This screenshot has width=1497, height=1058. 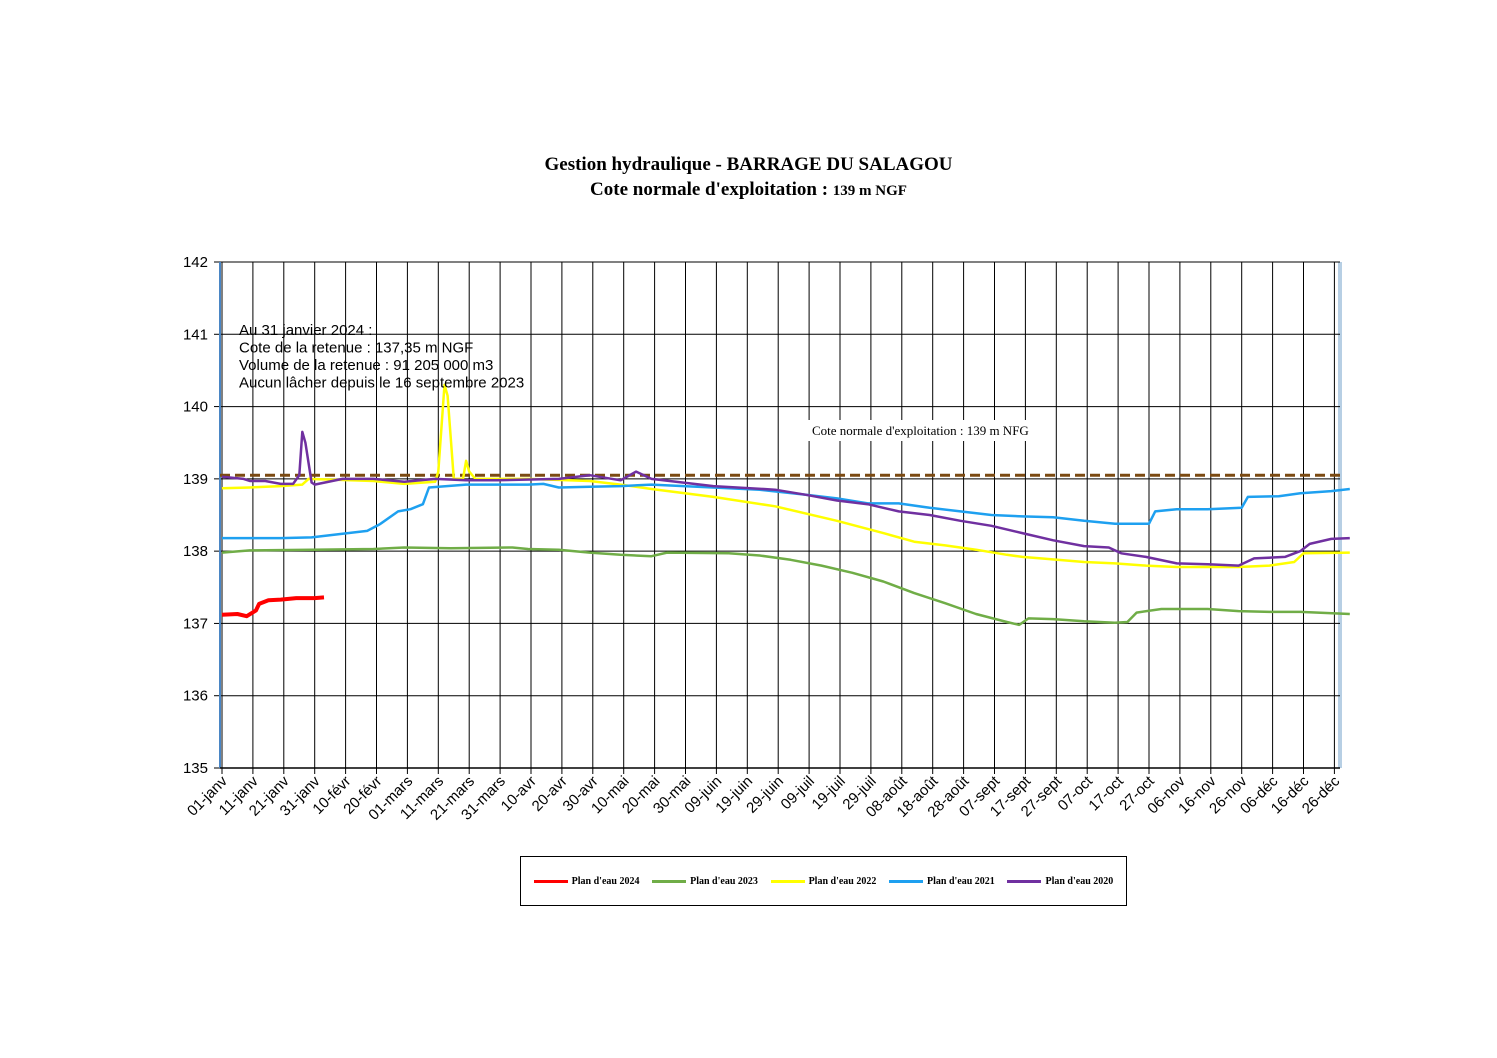 I want to click on info-text-line: Volume de la retenue : 91 205 000 m3, so click(x=366, y=365).